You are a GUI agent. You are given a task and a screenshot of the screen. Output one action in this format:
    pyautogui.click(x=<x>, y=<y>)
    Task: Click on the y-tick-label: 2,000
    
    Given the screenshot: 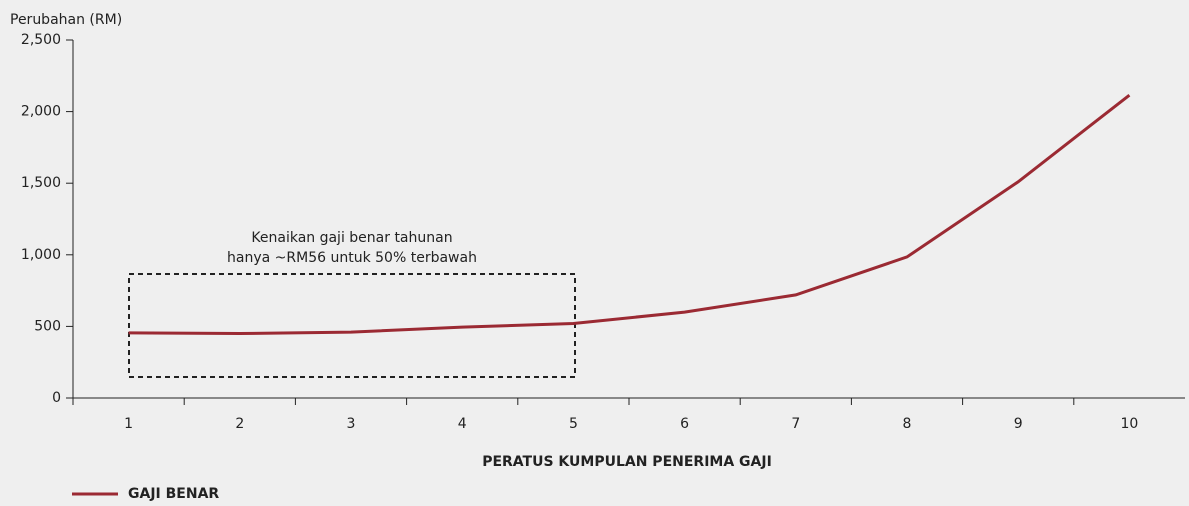 What is the action you would take?
    pyautogui.click(x=41, y=112)
    